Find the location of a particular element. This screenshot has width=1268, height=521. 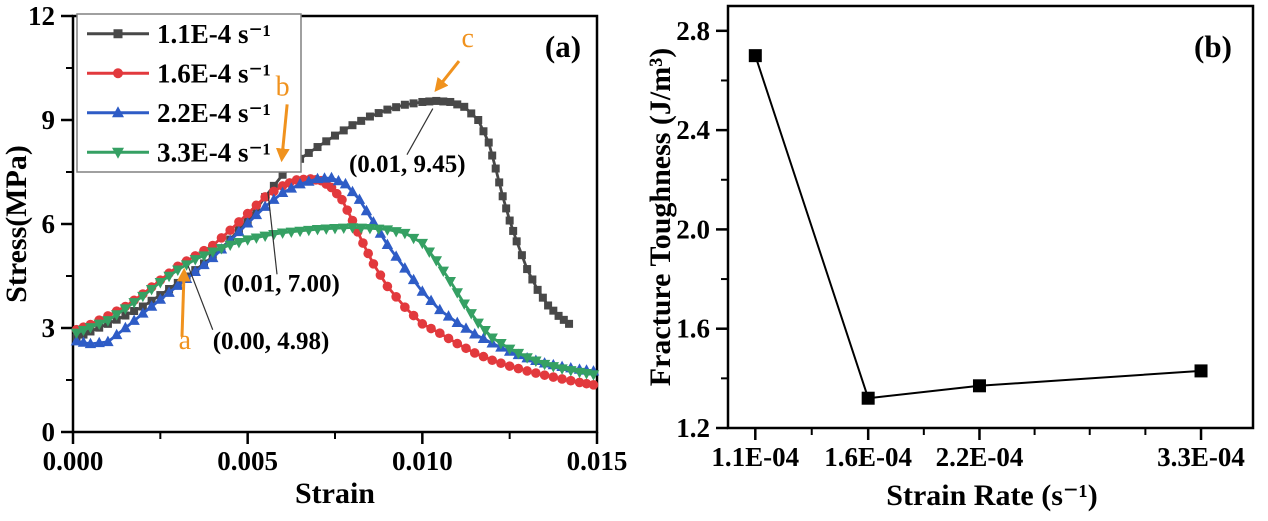

x-axis-ticks: 0.000 0.005 0.010 0.015 is located at coordinates (335, 454).